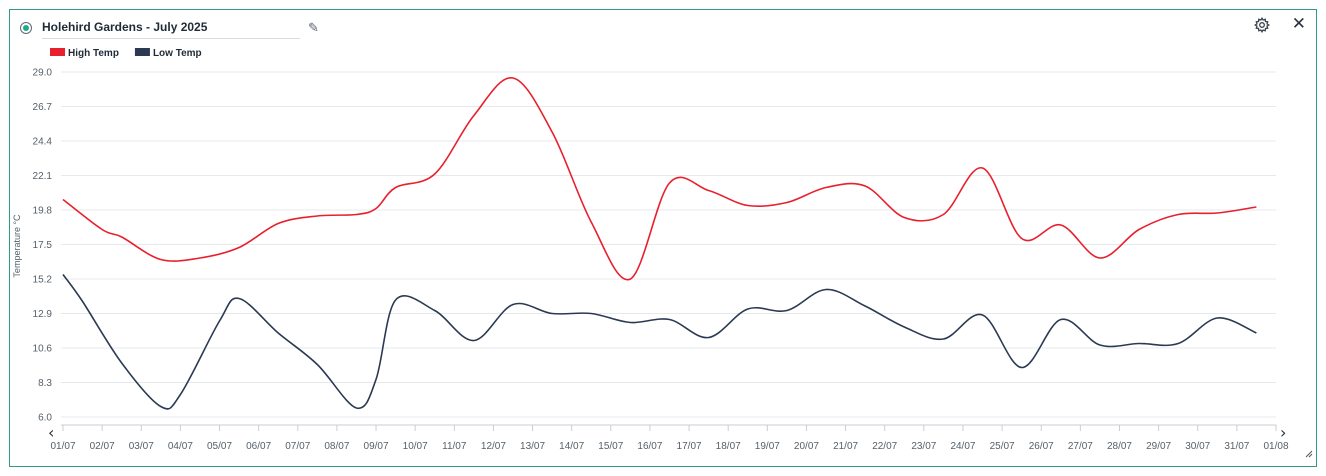 This screenshot has width=1326, height=476. I want to click on x-tick-label: 04/07, so click(180, 446).